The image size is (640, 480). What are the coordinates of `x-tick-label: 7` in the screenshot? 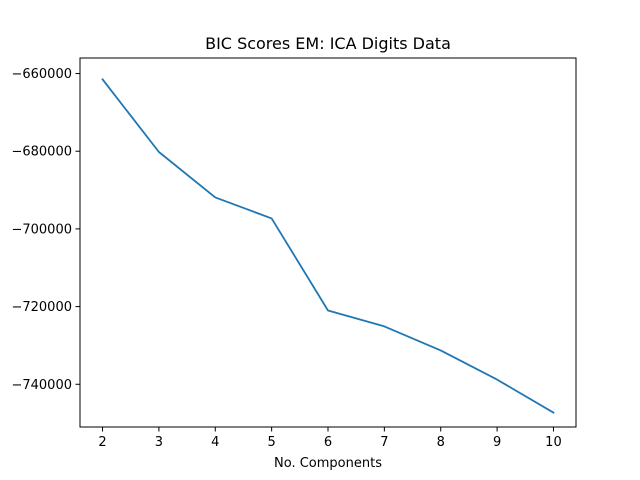 It's located at (384, 442).